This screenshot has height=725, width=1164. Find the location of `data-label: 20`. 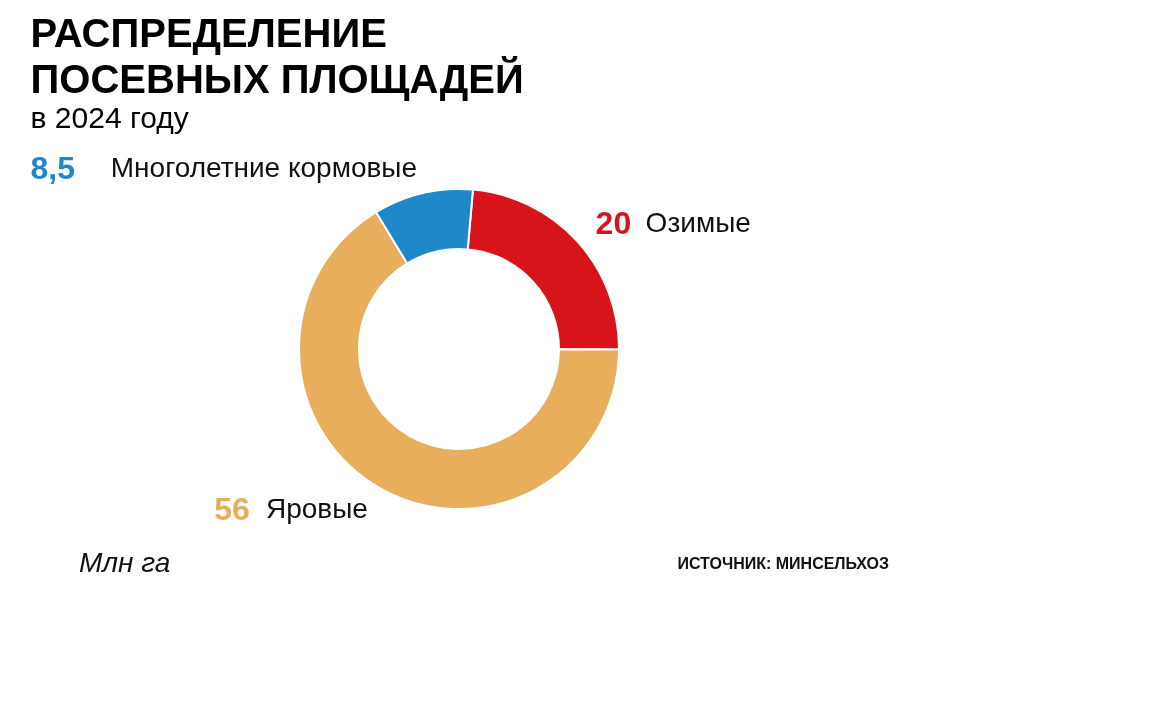

data-label: 20 is located at coordinates (613, 223).